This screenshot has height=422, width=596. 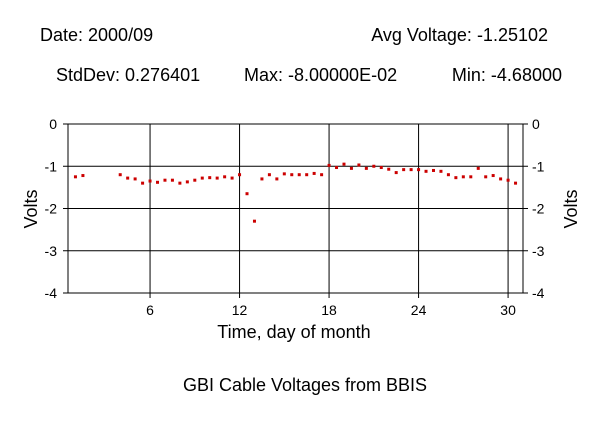 What do you see at coordinates (128, 75) in the screenshot?
I see `stddev-label: StdDev: 0.276401` at bounding box center [128, 75].